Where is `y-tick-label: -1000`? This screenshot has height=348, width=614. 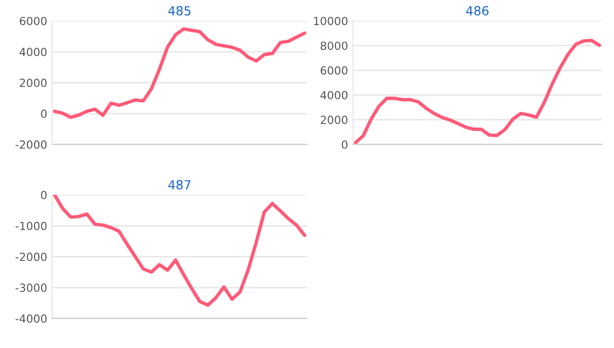 y-tick-label: -1000 is located at coordinates (31, 226).